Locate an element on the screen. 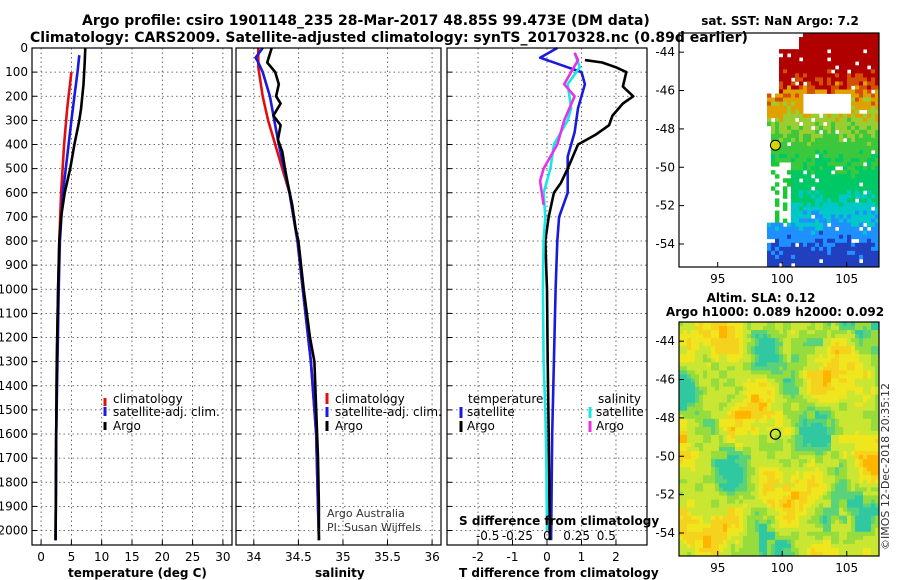 This screenshot has width=900, height=580. x-tick-label: 35.5 is located at coordinates (387, 557).